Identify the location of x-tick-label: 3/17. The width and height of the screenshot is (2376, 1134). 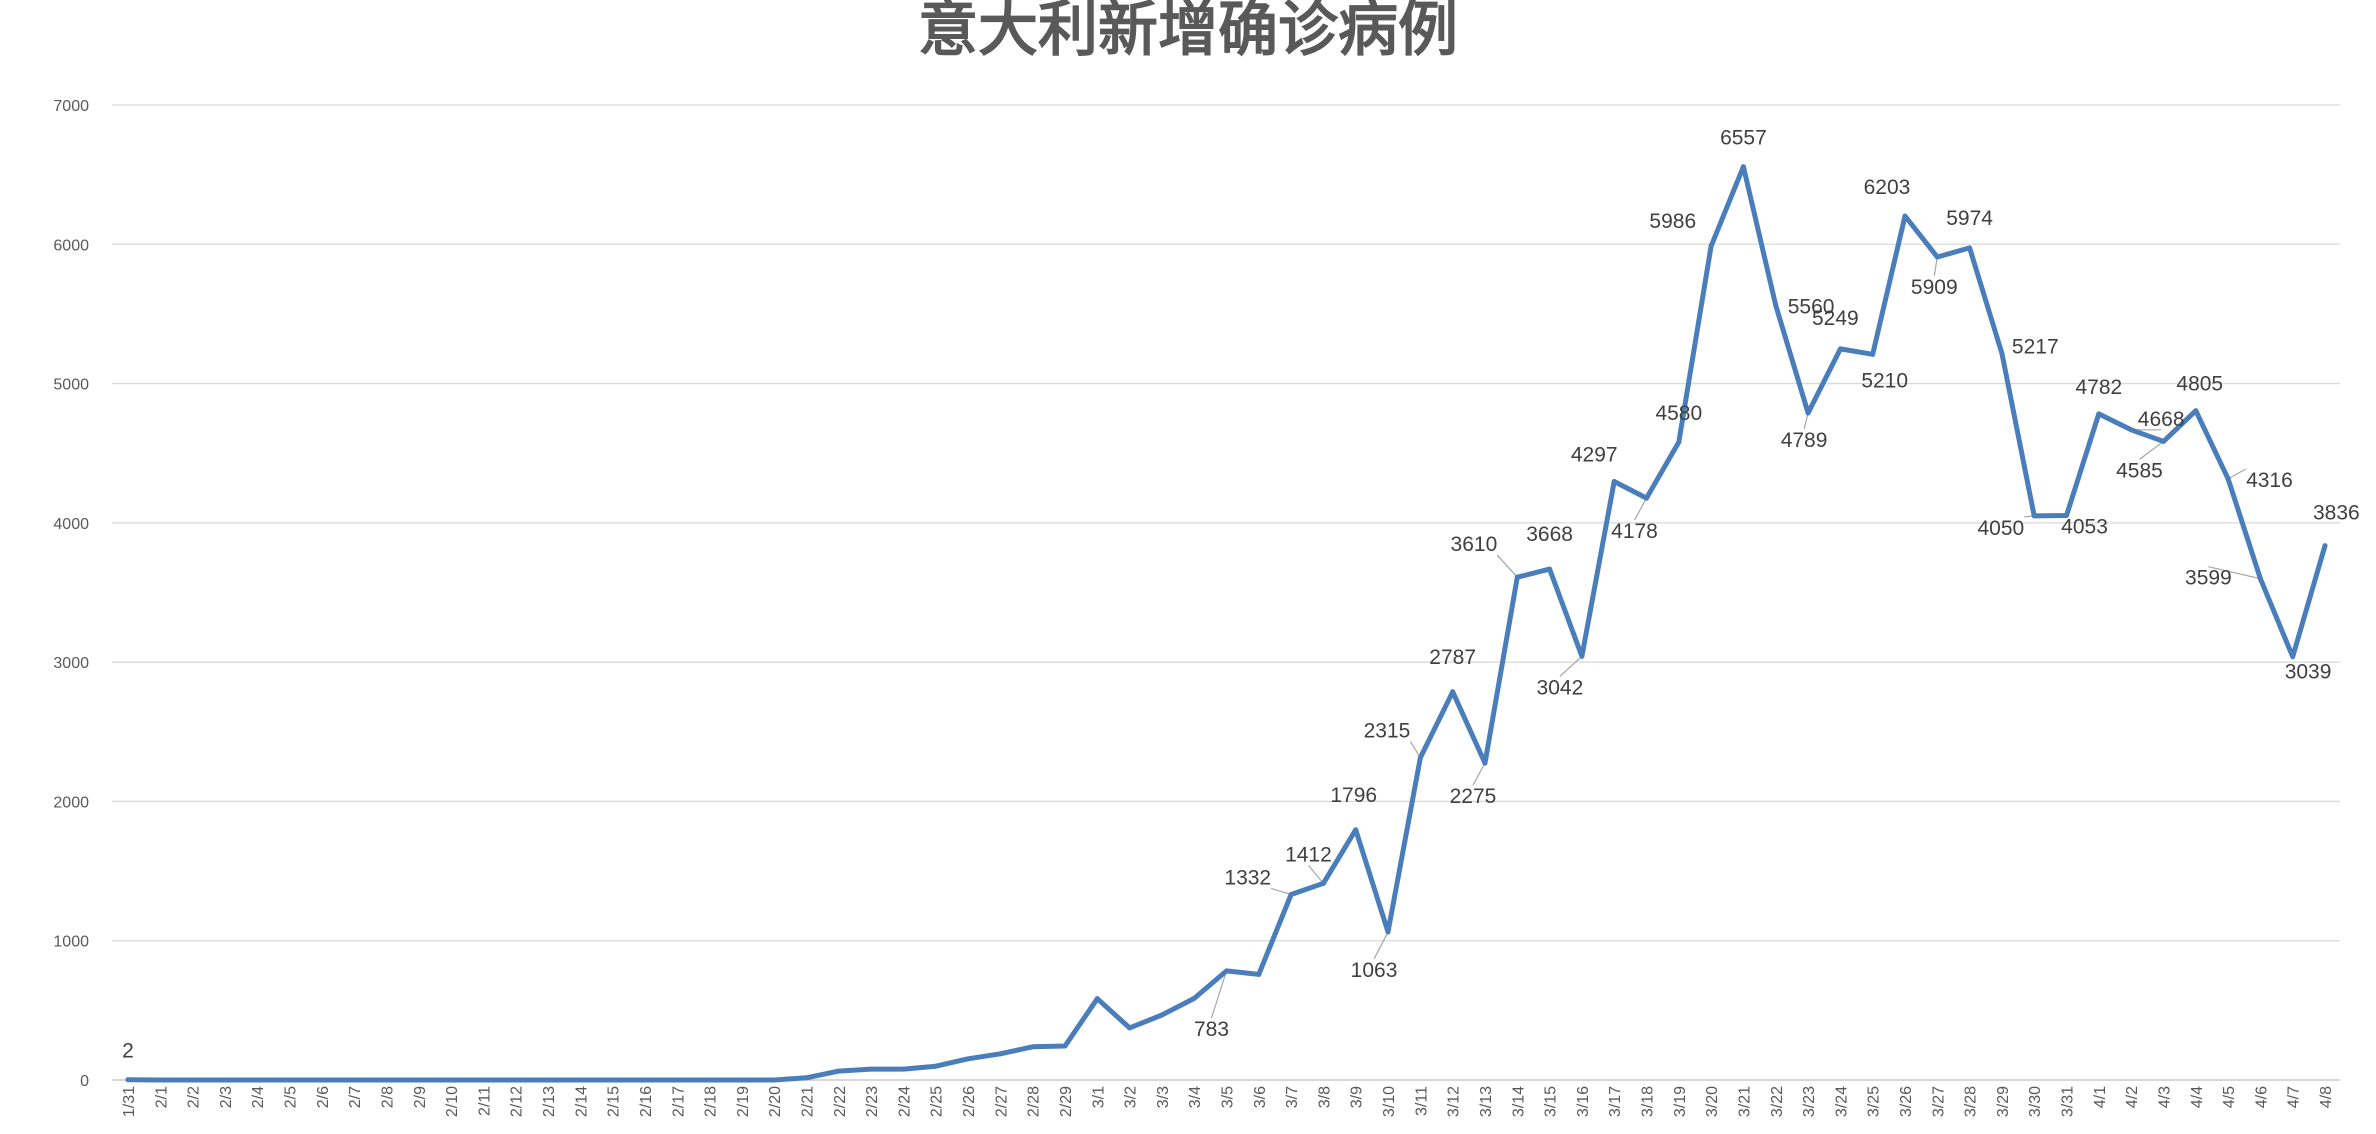
(1615, 1101).